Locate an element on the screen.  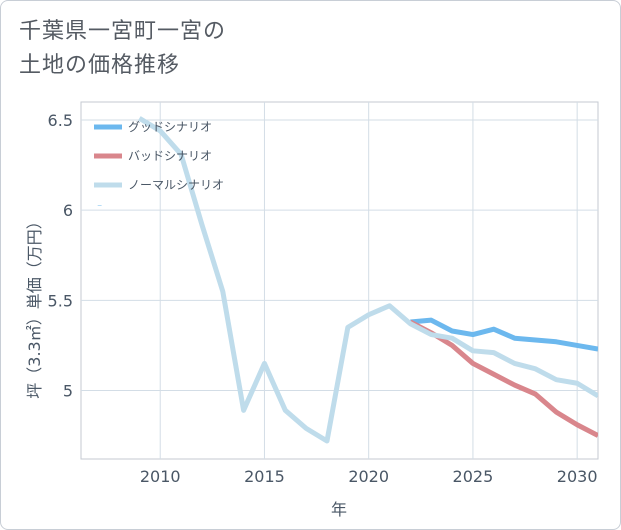
y-tick-label: 6.5 is located at coordinates (60, 120).